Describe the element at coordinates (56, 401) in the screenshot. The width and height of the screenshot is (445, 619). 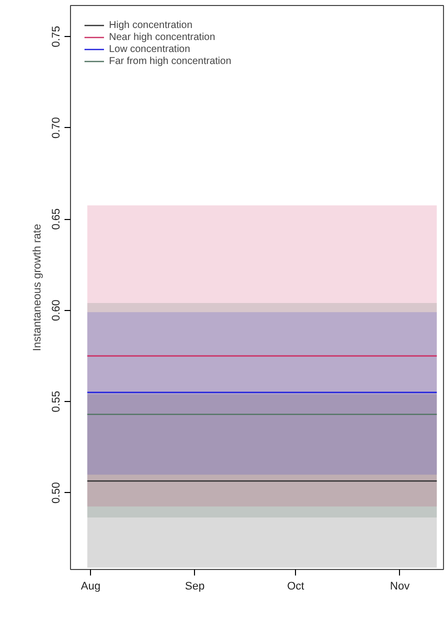
I see `y-tick-label: 0.55` at that location.